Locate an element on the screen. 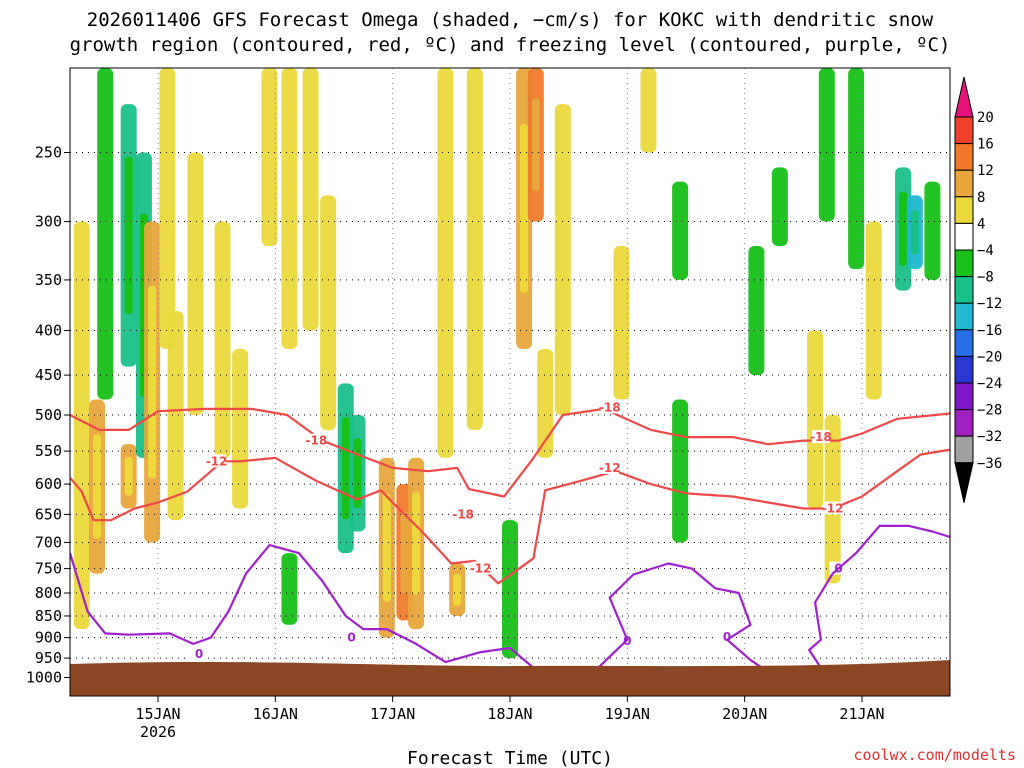  colorbar-label: −36 is located at coordinates (989, 464).